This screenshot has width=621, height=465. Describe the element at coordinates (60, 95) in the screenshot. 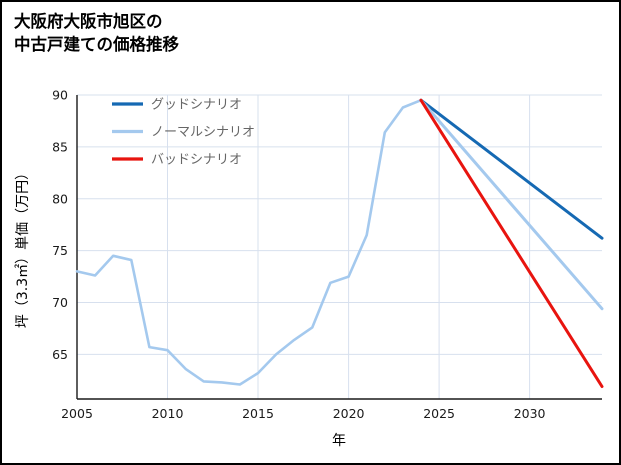

I see `y-tick-label-90: 90` at that location.